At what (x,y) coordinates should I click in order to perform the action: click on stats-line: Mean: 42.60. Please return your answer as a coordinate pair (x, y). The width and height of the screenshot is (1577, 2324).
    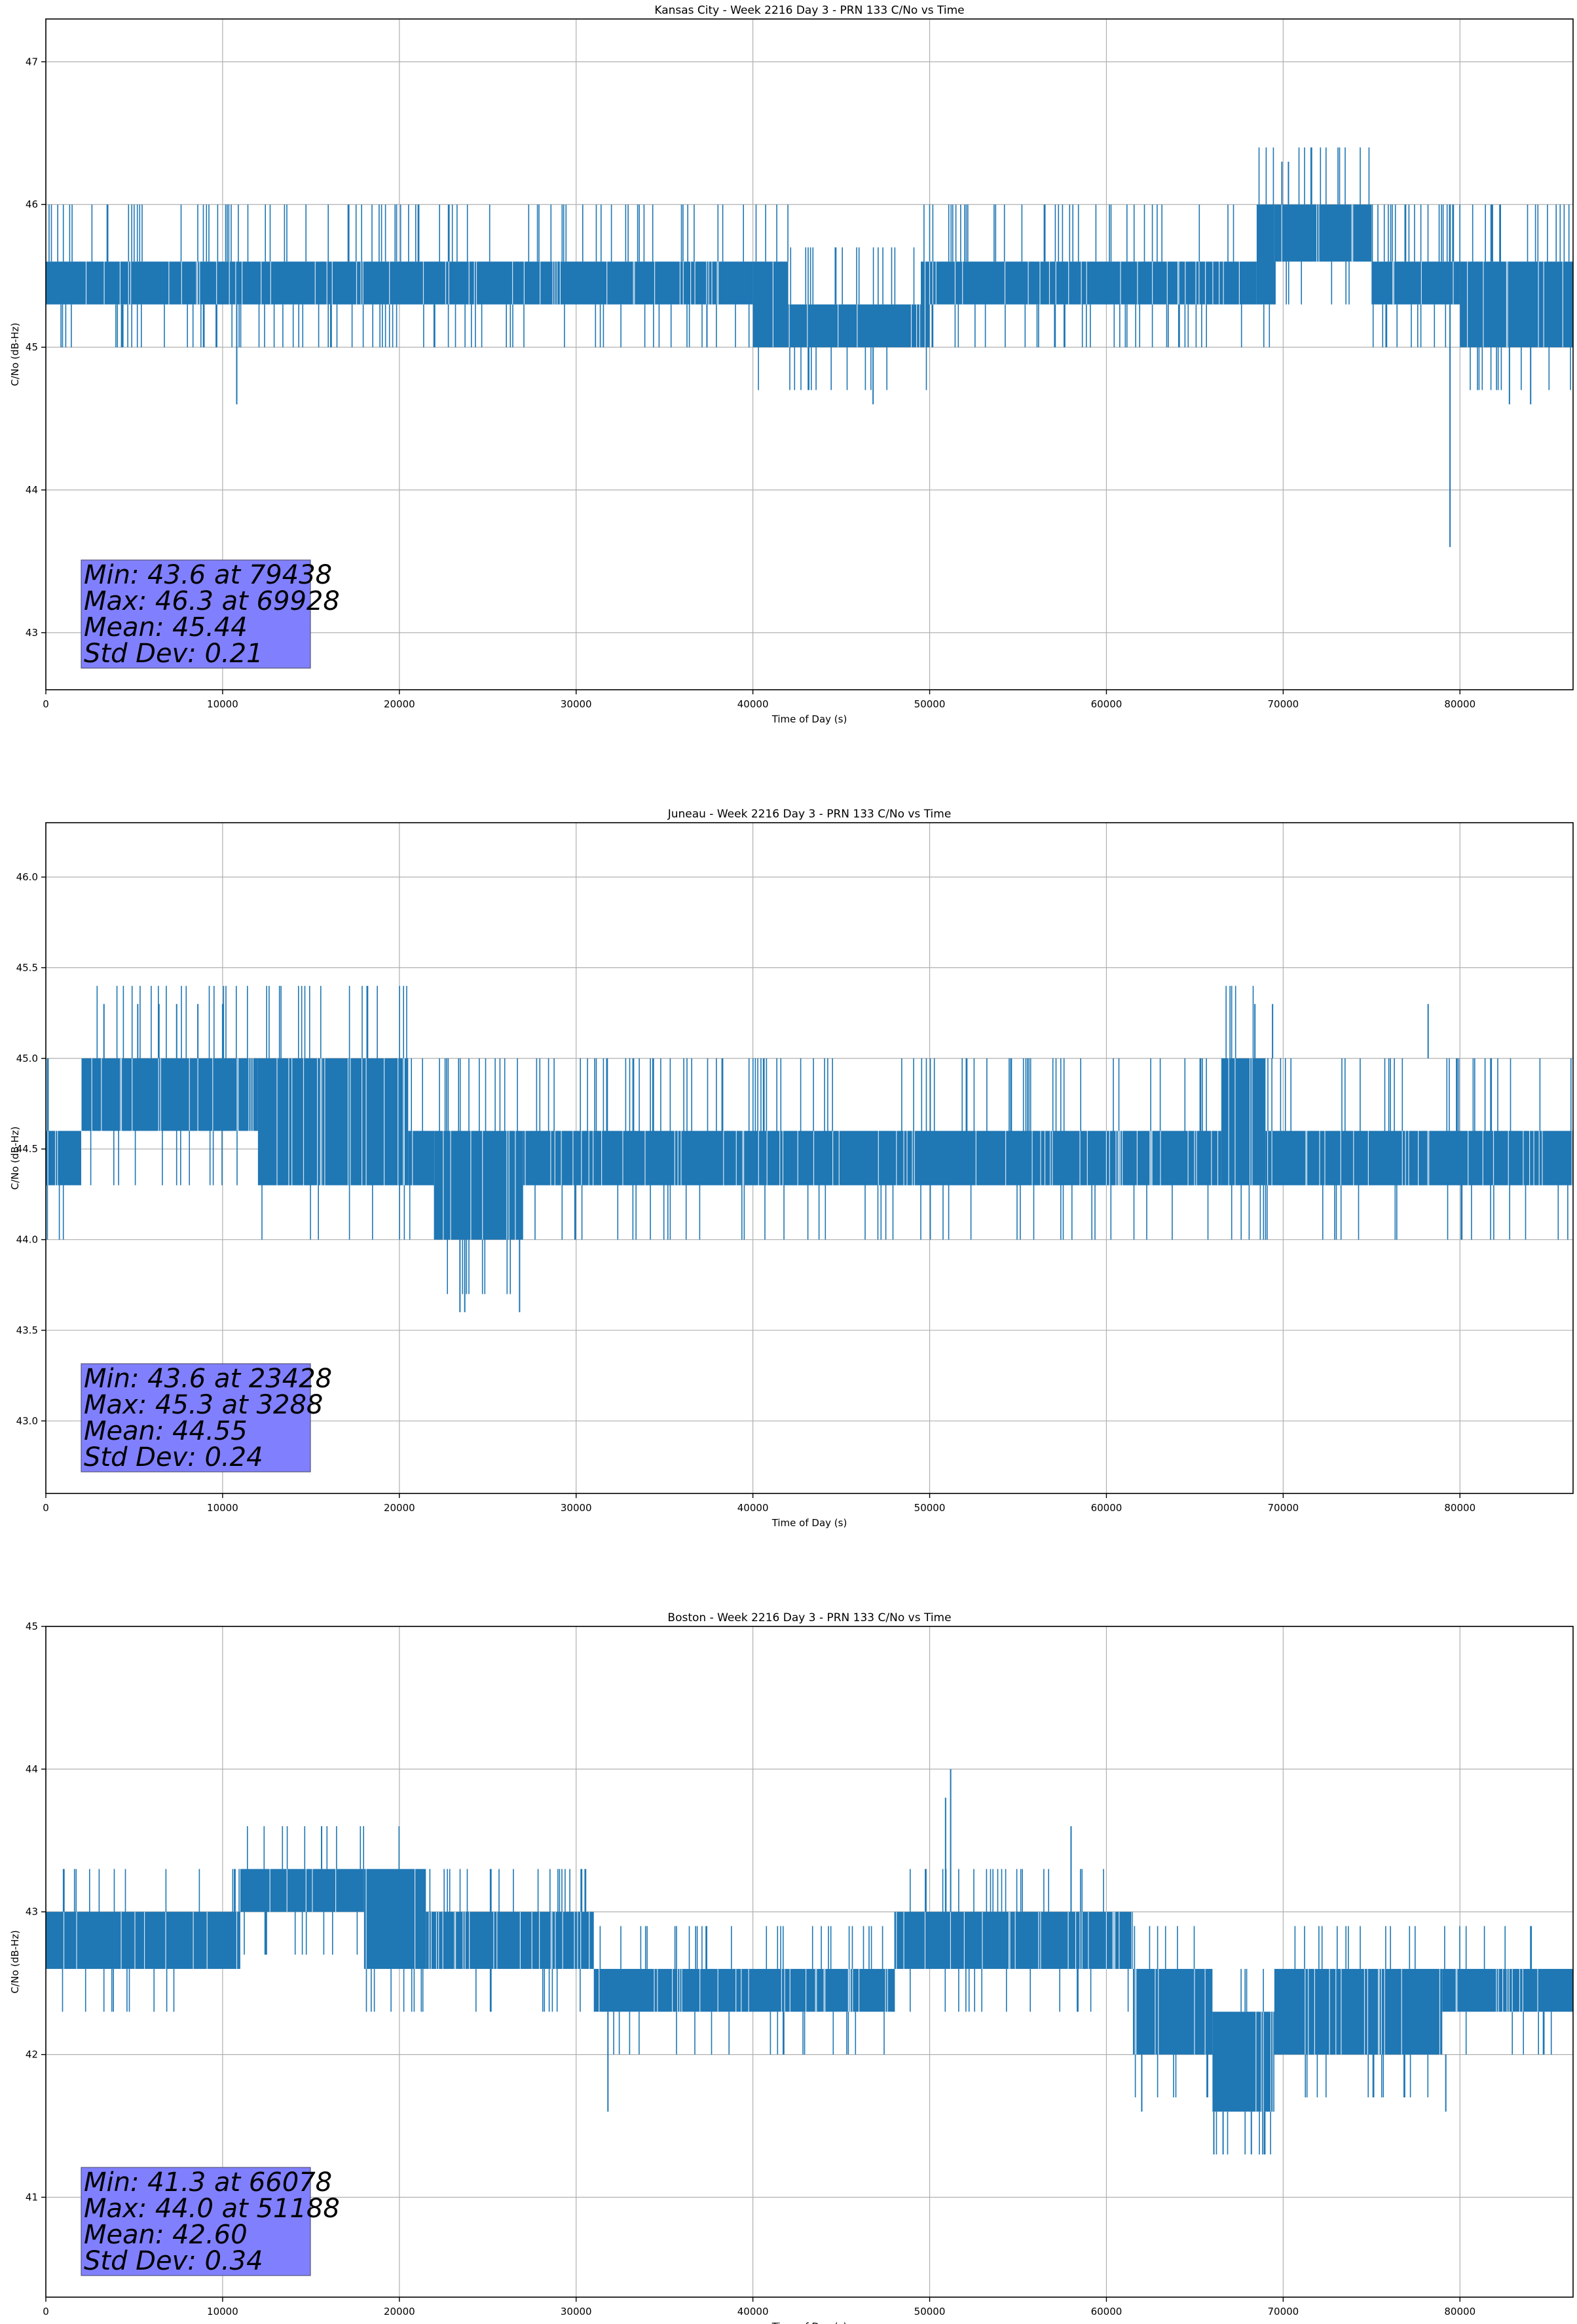
    Looking at the image, I should click on (166, 2235).